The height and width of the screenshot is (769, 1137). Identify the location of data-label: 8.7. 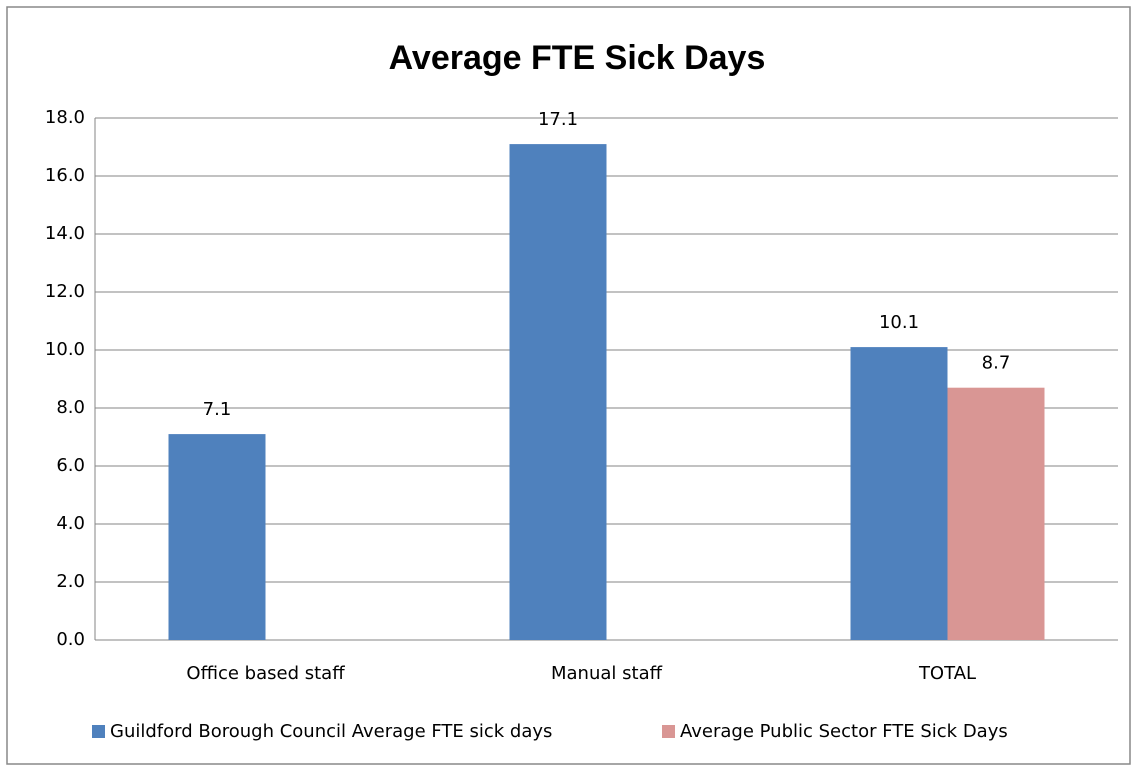
(996, 363).